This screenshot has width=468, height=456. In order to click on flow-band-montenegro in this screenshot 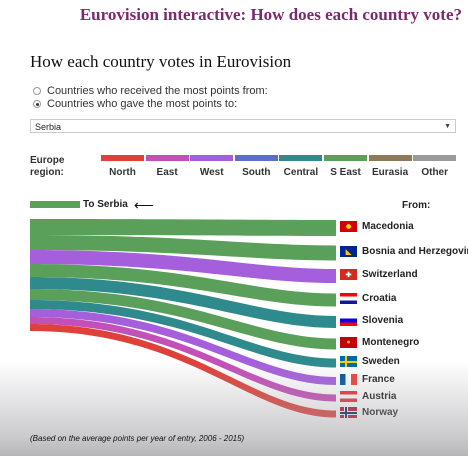, I will do `click(183, 319)`.